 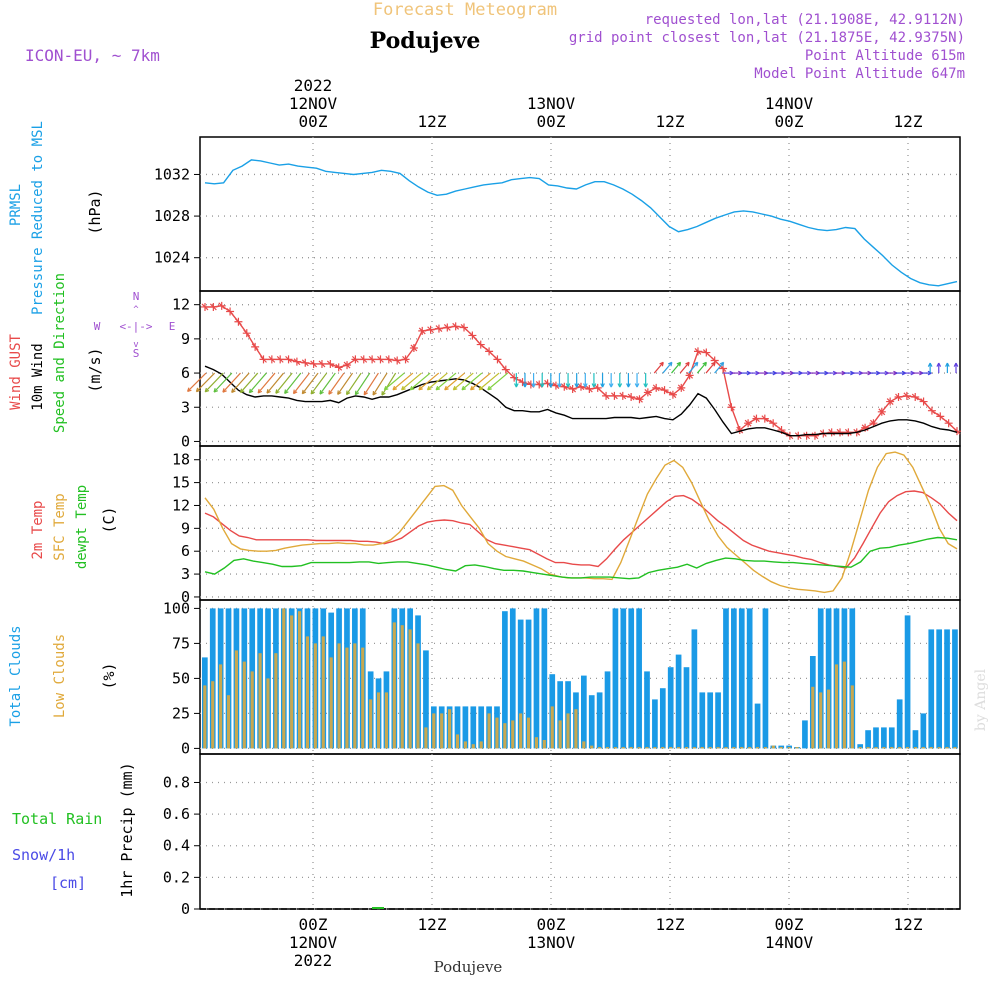 I want to click on top-time-label: 12Z, so click(x=670, y=121).